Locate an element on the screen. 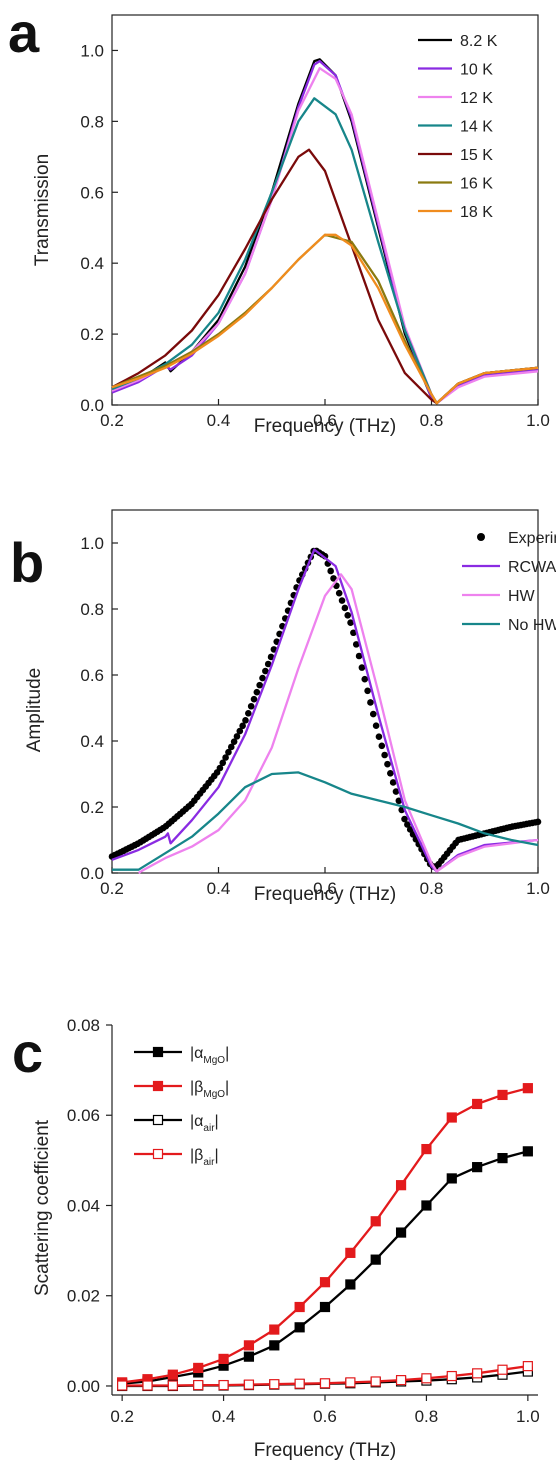 This screenshot has height=1472, width=556. legend-label: RCWA is located at coordinates (532, 567).